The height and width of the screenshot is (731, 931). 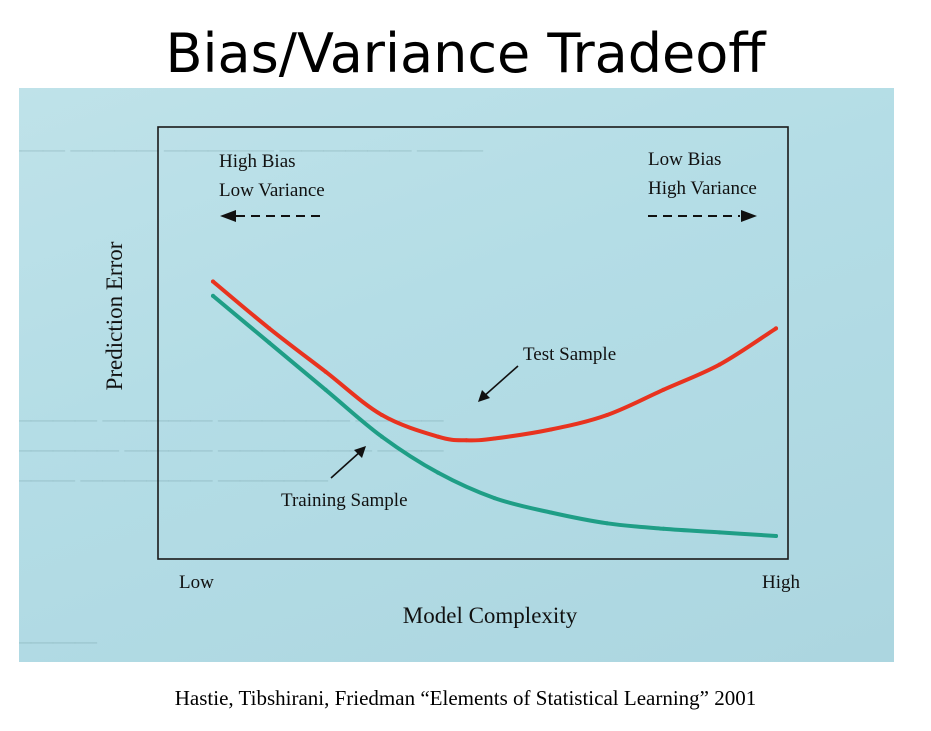 I want to click on bleed-through-text: ————— ———— ——————— ———, so click(x=231, y=448).